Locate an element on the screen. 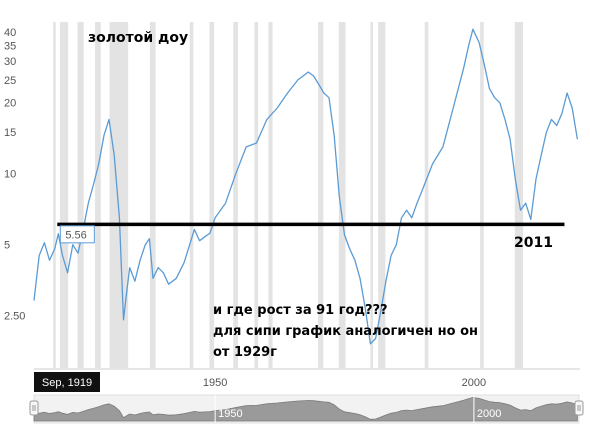 This screenshot has width=590, height=430. navigator: 1950 2000 is located at coordinates (306, 409).